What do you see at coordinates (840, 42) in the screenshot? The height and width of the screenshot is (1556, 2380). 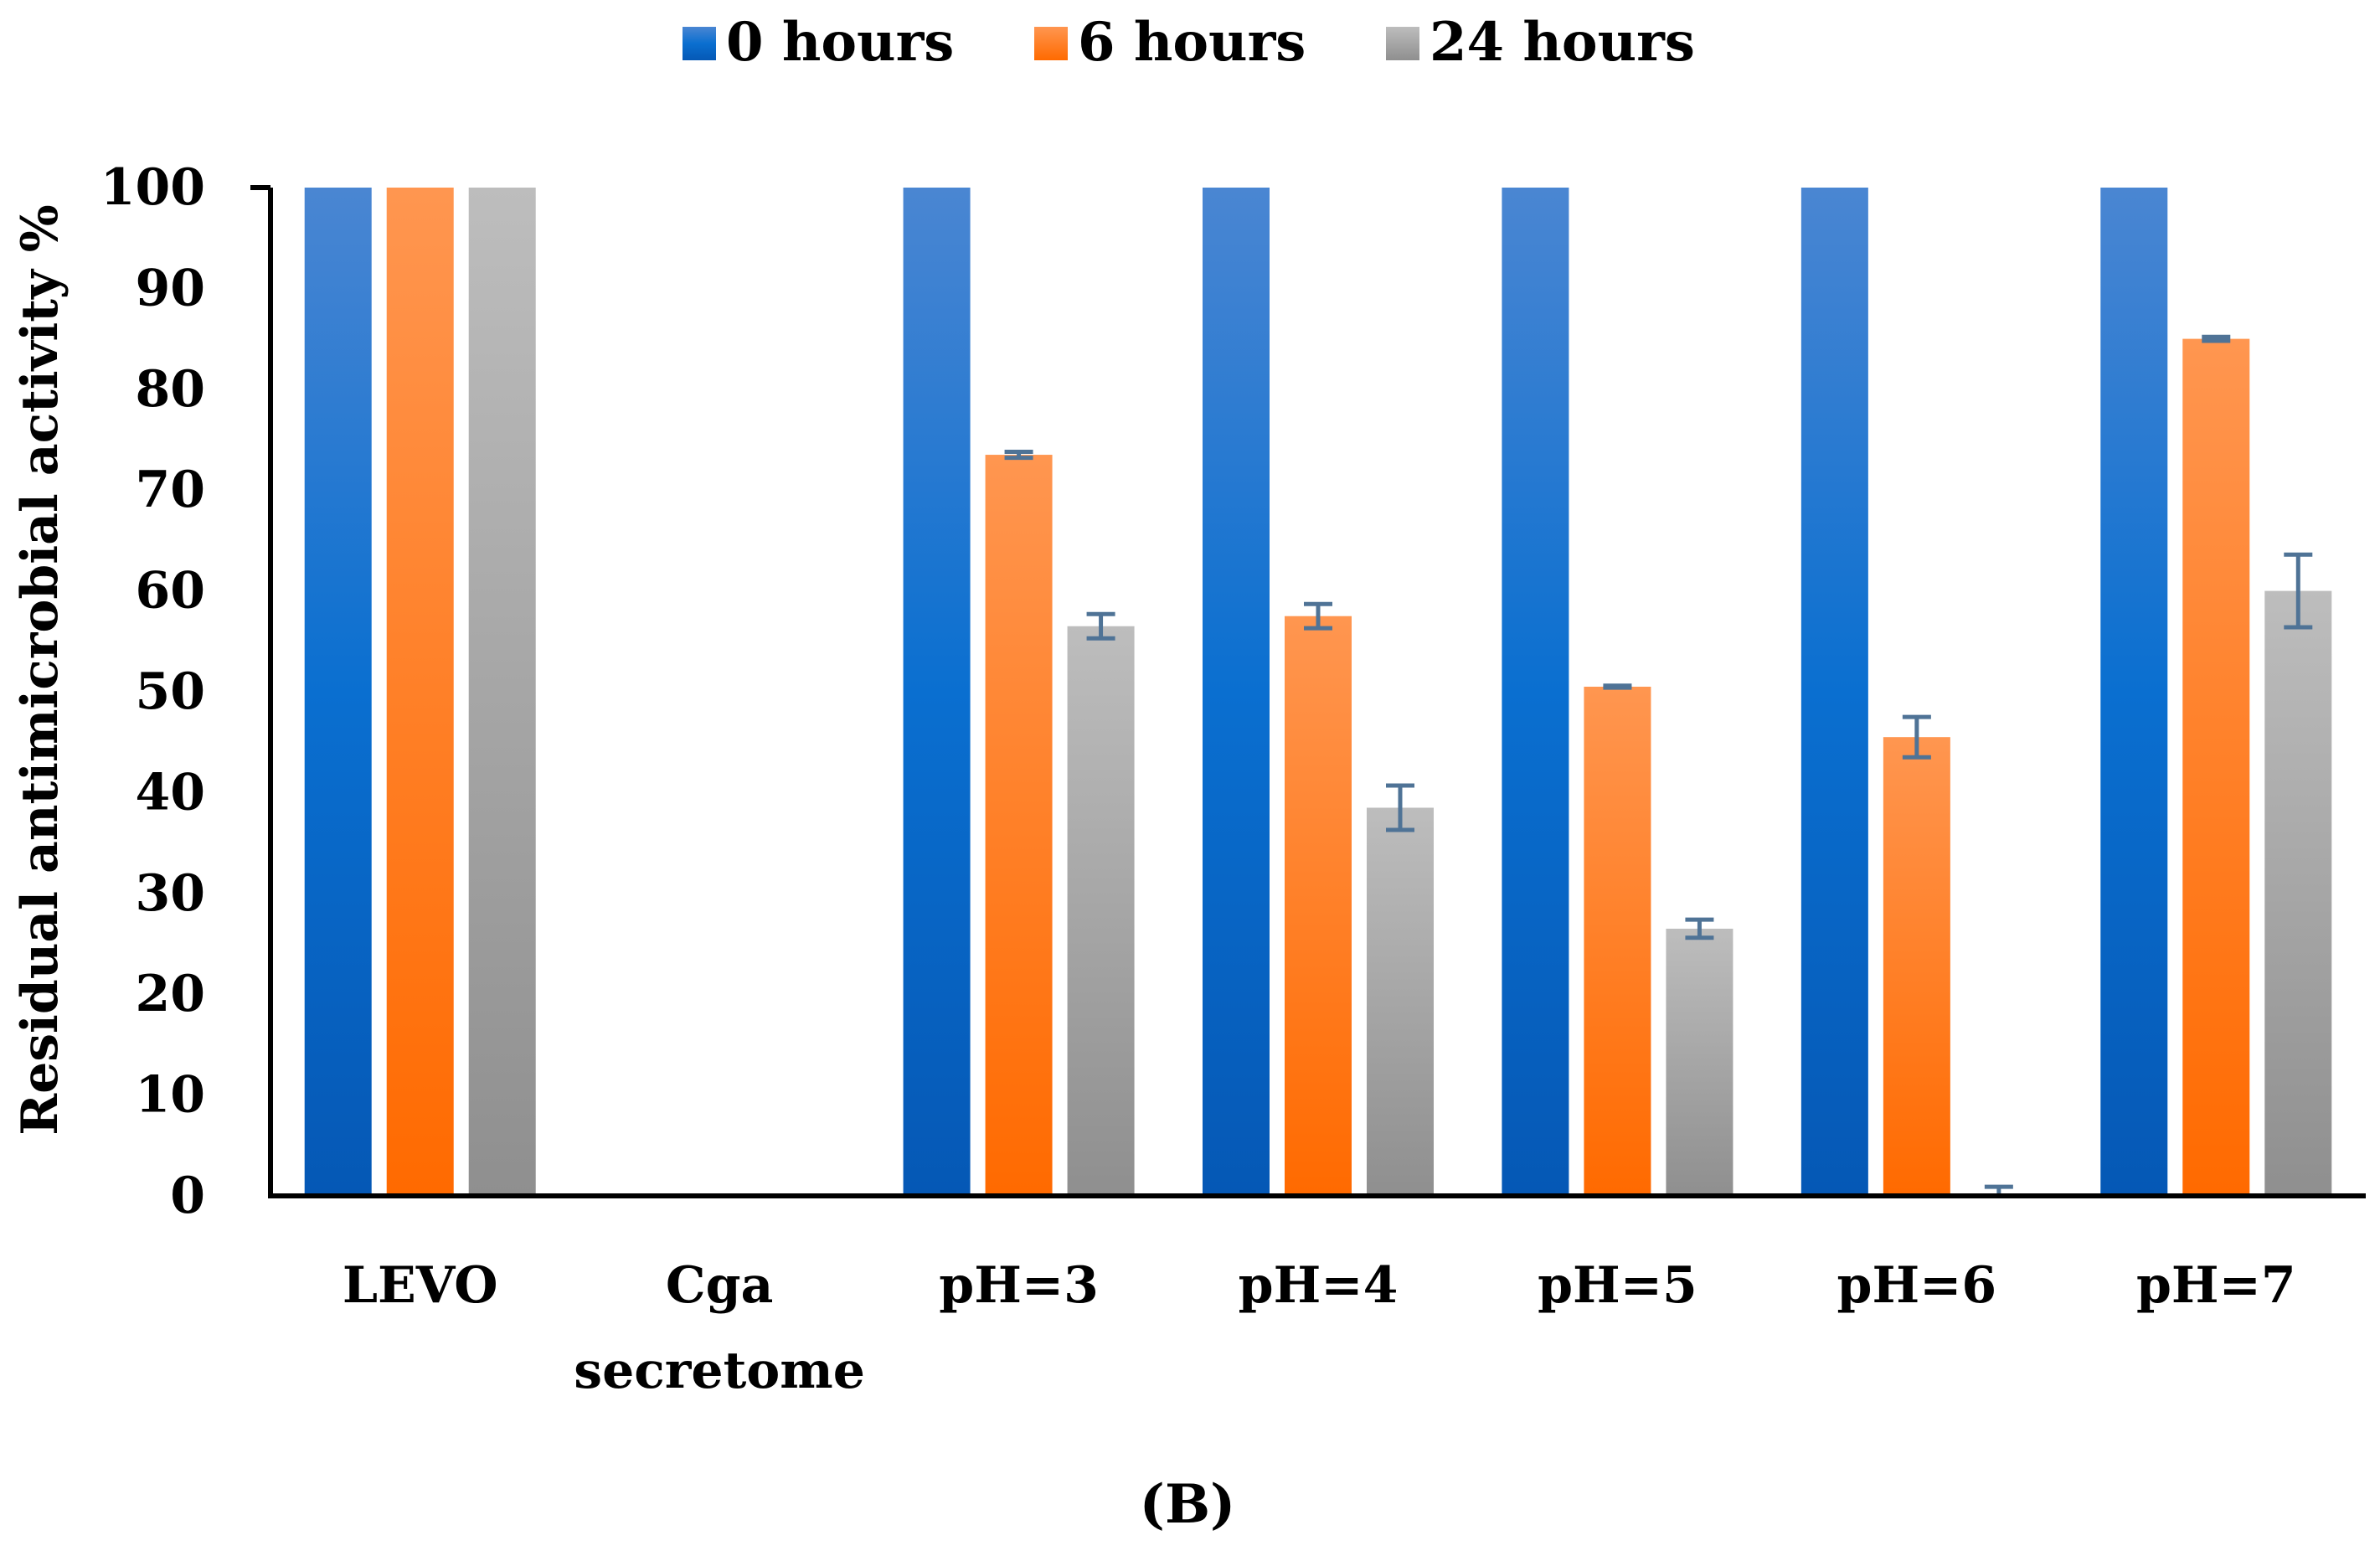 I see `legend-label-0-hours: 0 hours` at bounding box center [840, 42].